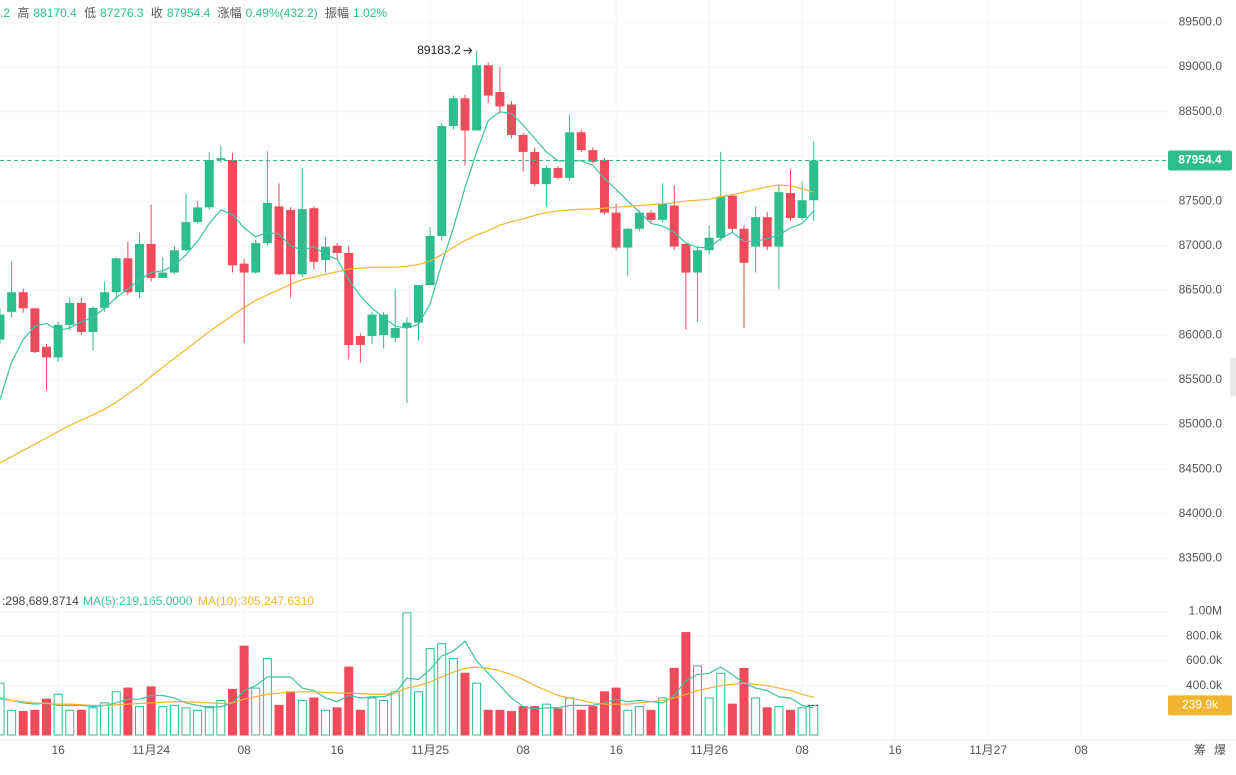 The height and width of the screenshot is (775, 1236). I want to click on y-tick-label: 86500.0, so click(1201, 290).